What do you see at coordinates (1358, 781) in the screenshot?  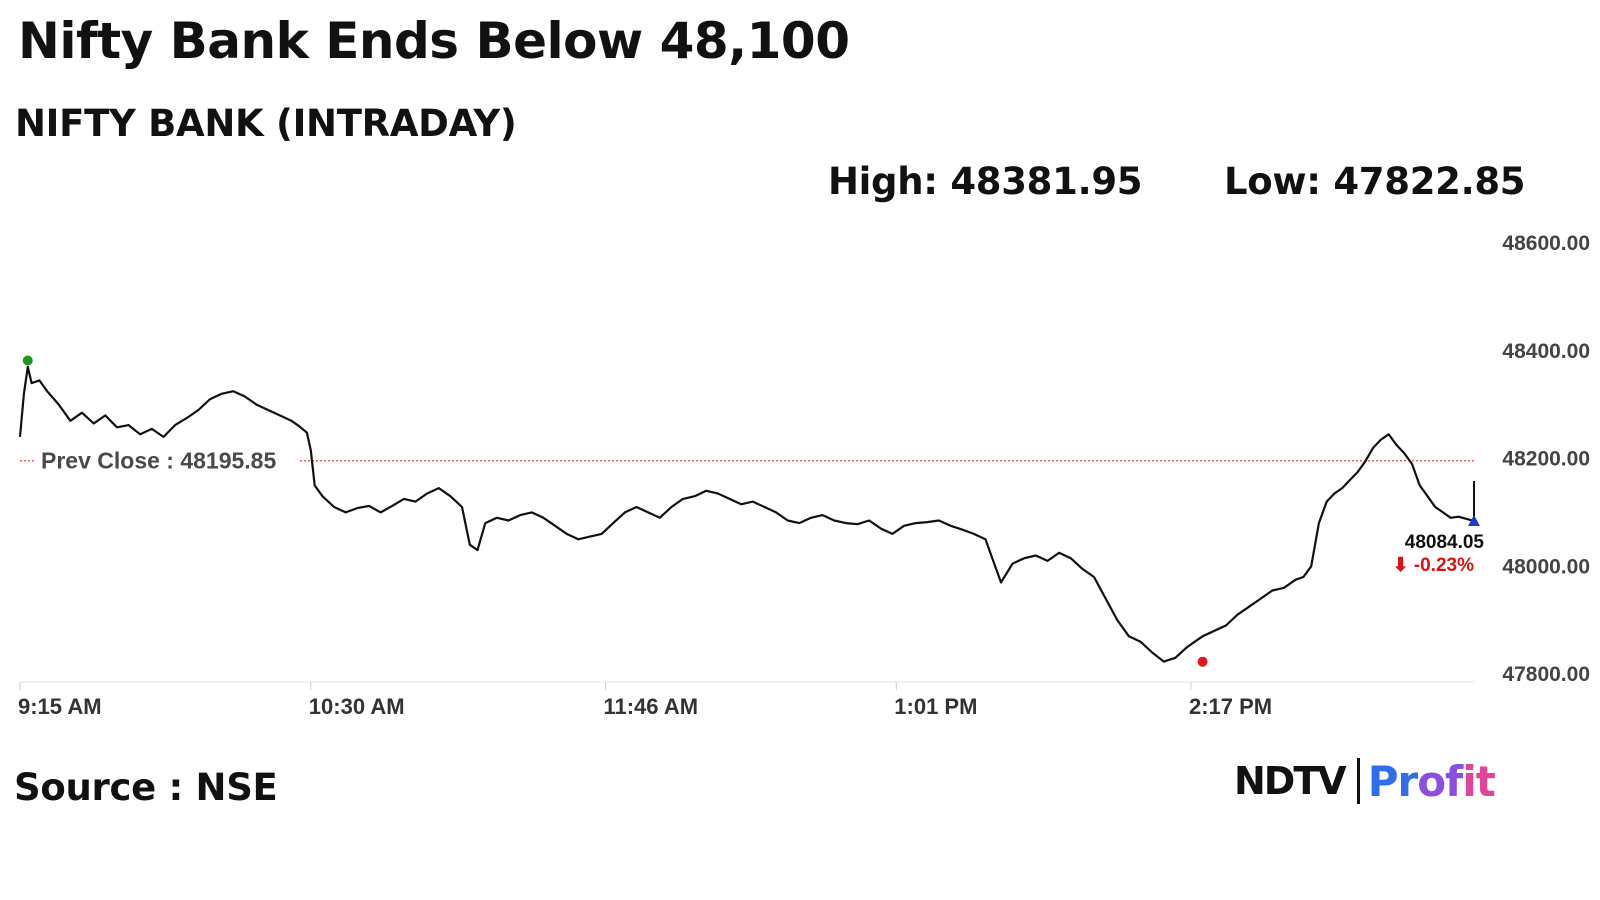 I see `logo-divider` at bounding box center [1358, 781].